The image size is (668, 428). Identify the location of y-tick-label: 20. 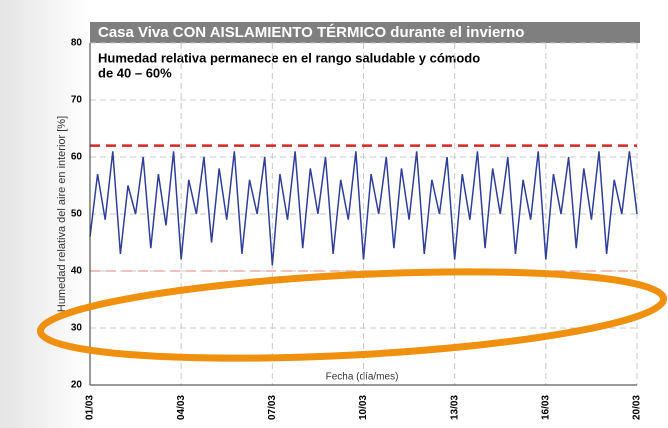
(77, 385).